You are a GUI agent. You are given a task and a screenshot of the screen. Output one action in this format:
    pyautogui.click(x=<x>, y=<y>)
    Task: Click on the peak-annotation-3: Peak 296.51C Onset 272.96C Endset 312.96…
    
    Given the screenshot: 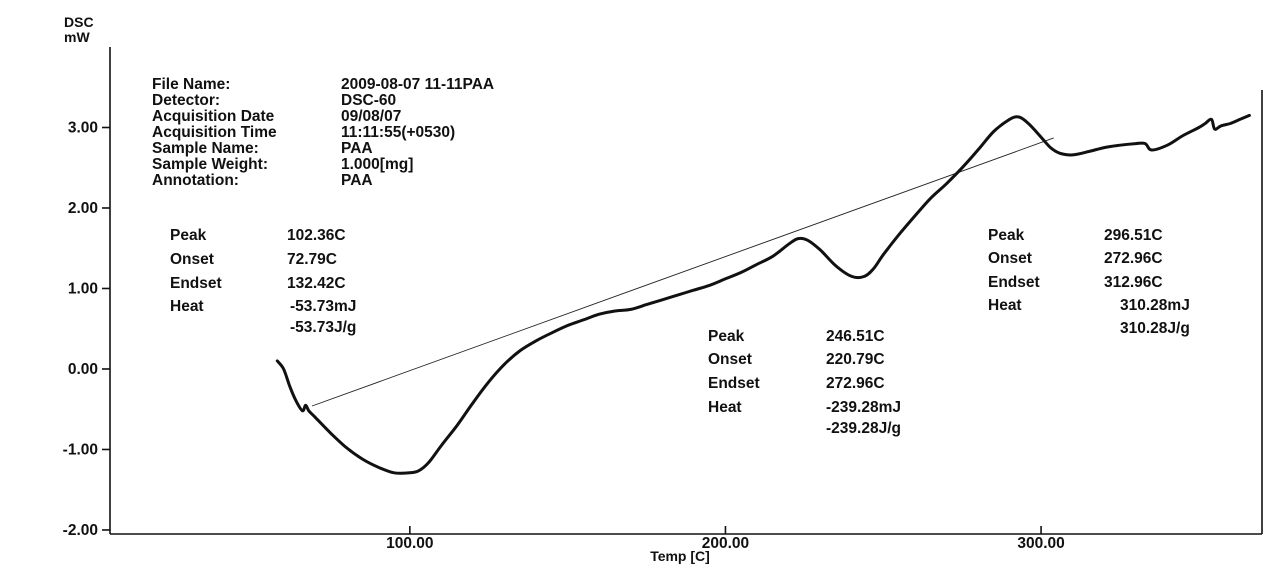 What is the action you would take?
    pyautogui.click(x=1089, y=282)
    